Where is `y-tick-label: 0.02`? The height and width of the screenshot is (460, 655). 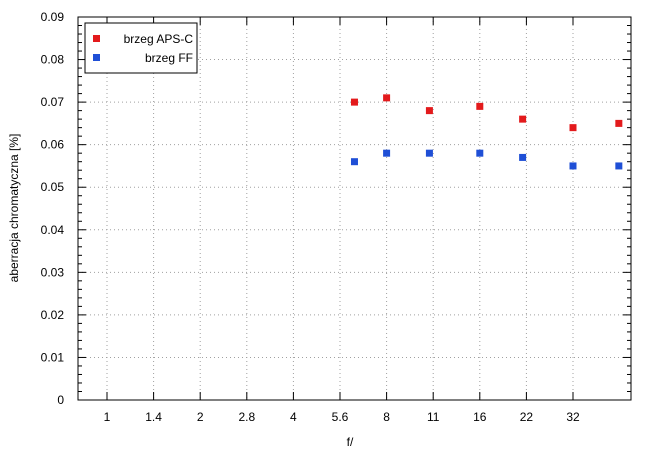
y-tick-label: 0.02 is located at coordinates (53, 315).